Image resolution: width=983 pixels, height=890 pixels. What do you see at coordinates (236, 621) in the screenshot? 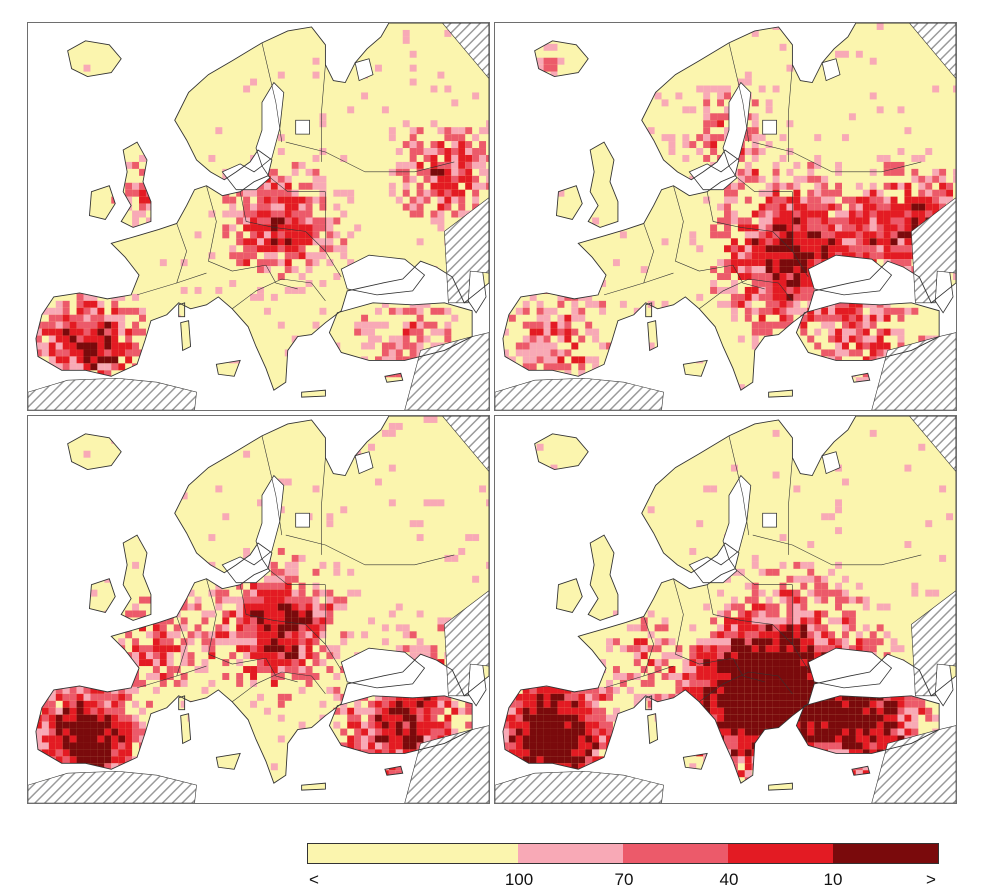
I see `country-border` at bounding box center [236, 621].